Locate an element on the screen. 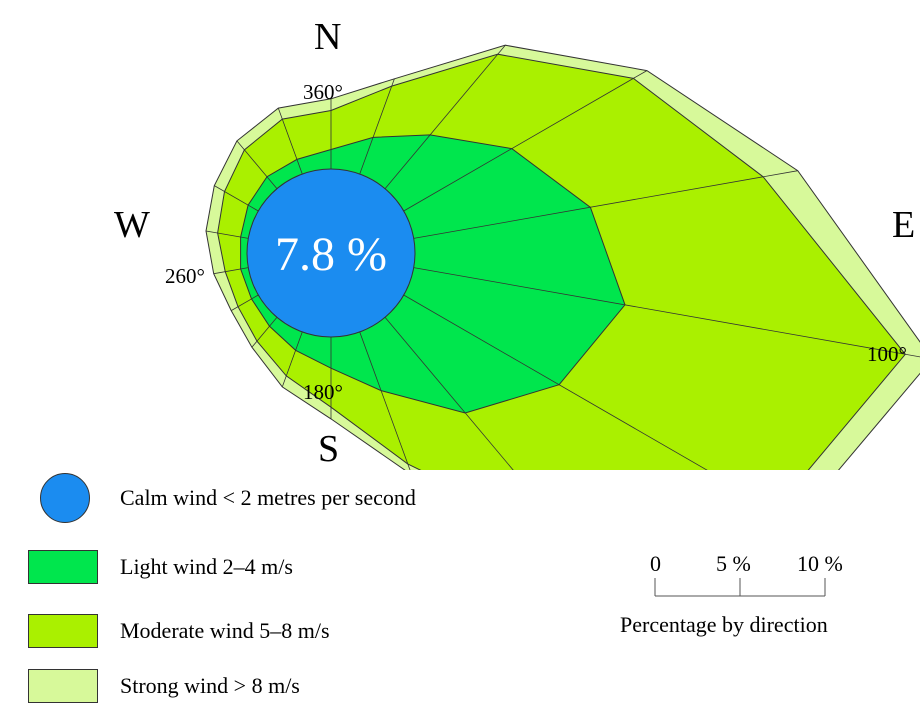 The height and width of the screenshot is (708, 920). legend-label-moderate: Moderate wind 5–8 m/s is located at coordinates (225, 630).